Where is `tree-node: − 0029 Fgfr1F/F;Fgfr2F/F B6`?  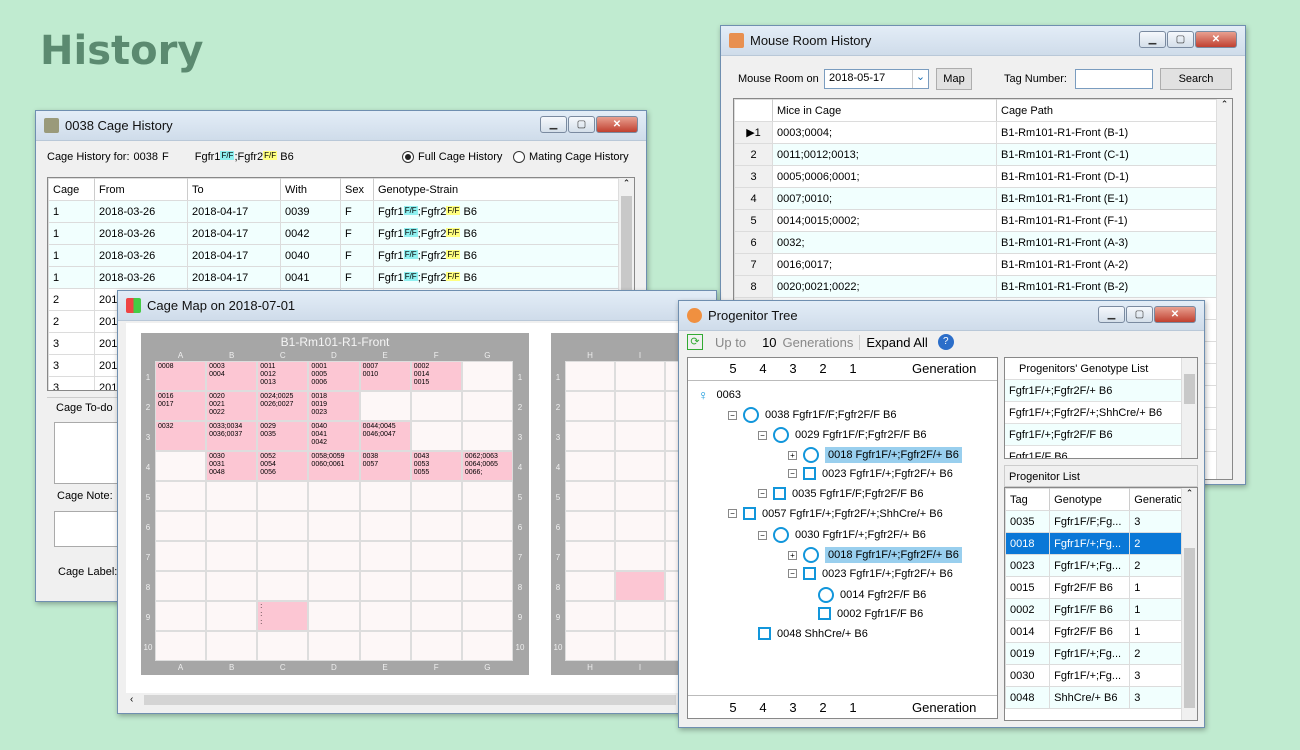
tree-node: − 0029 Fgfr1F/F;Fgfr2F/F B6 is located at coordinates (842, 435).